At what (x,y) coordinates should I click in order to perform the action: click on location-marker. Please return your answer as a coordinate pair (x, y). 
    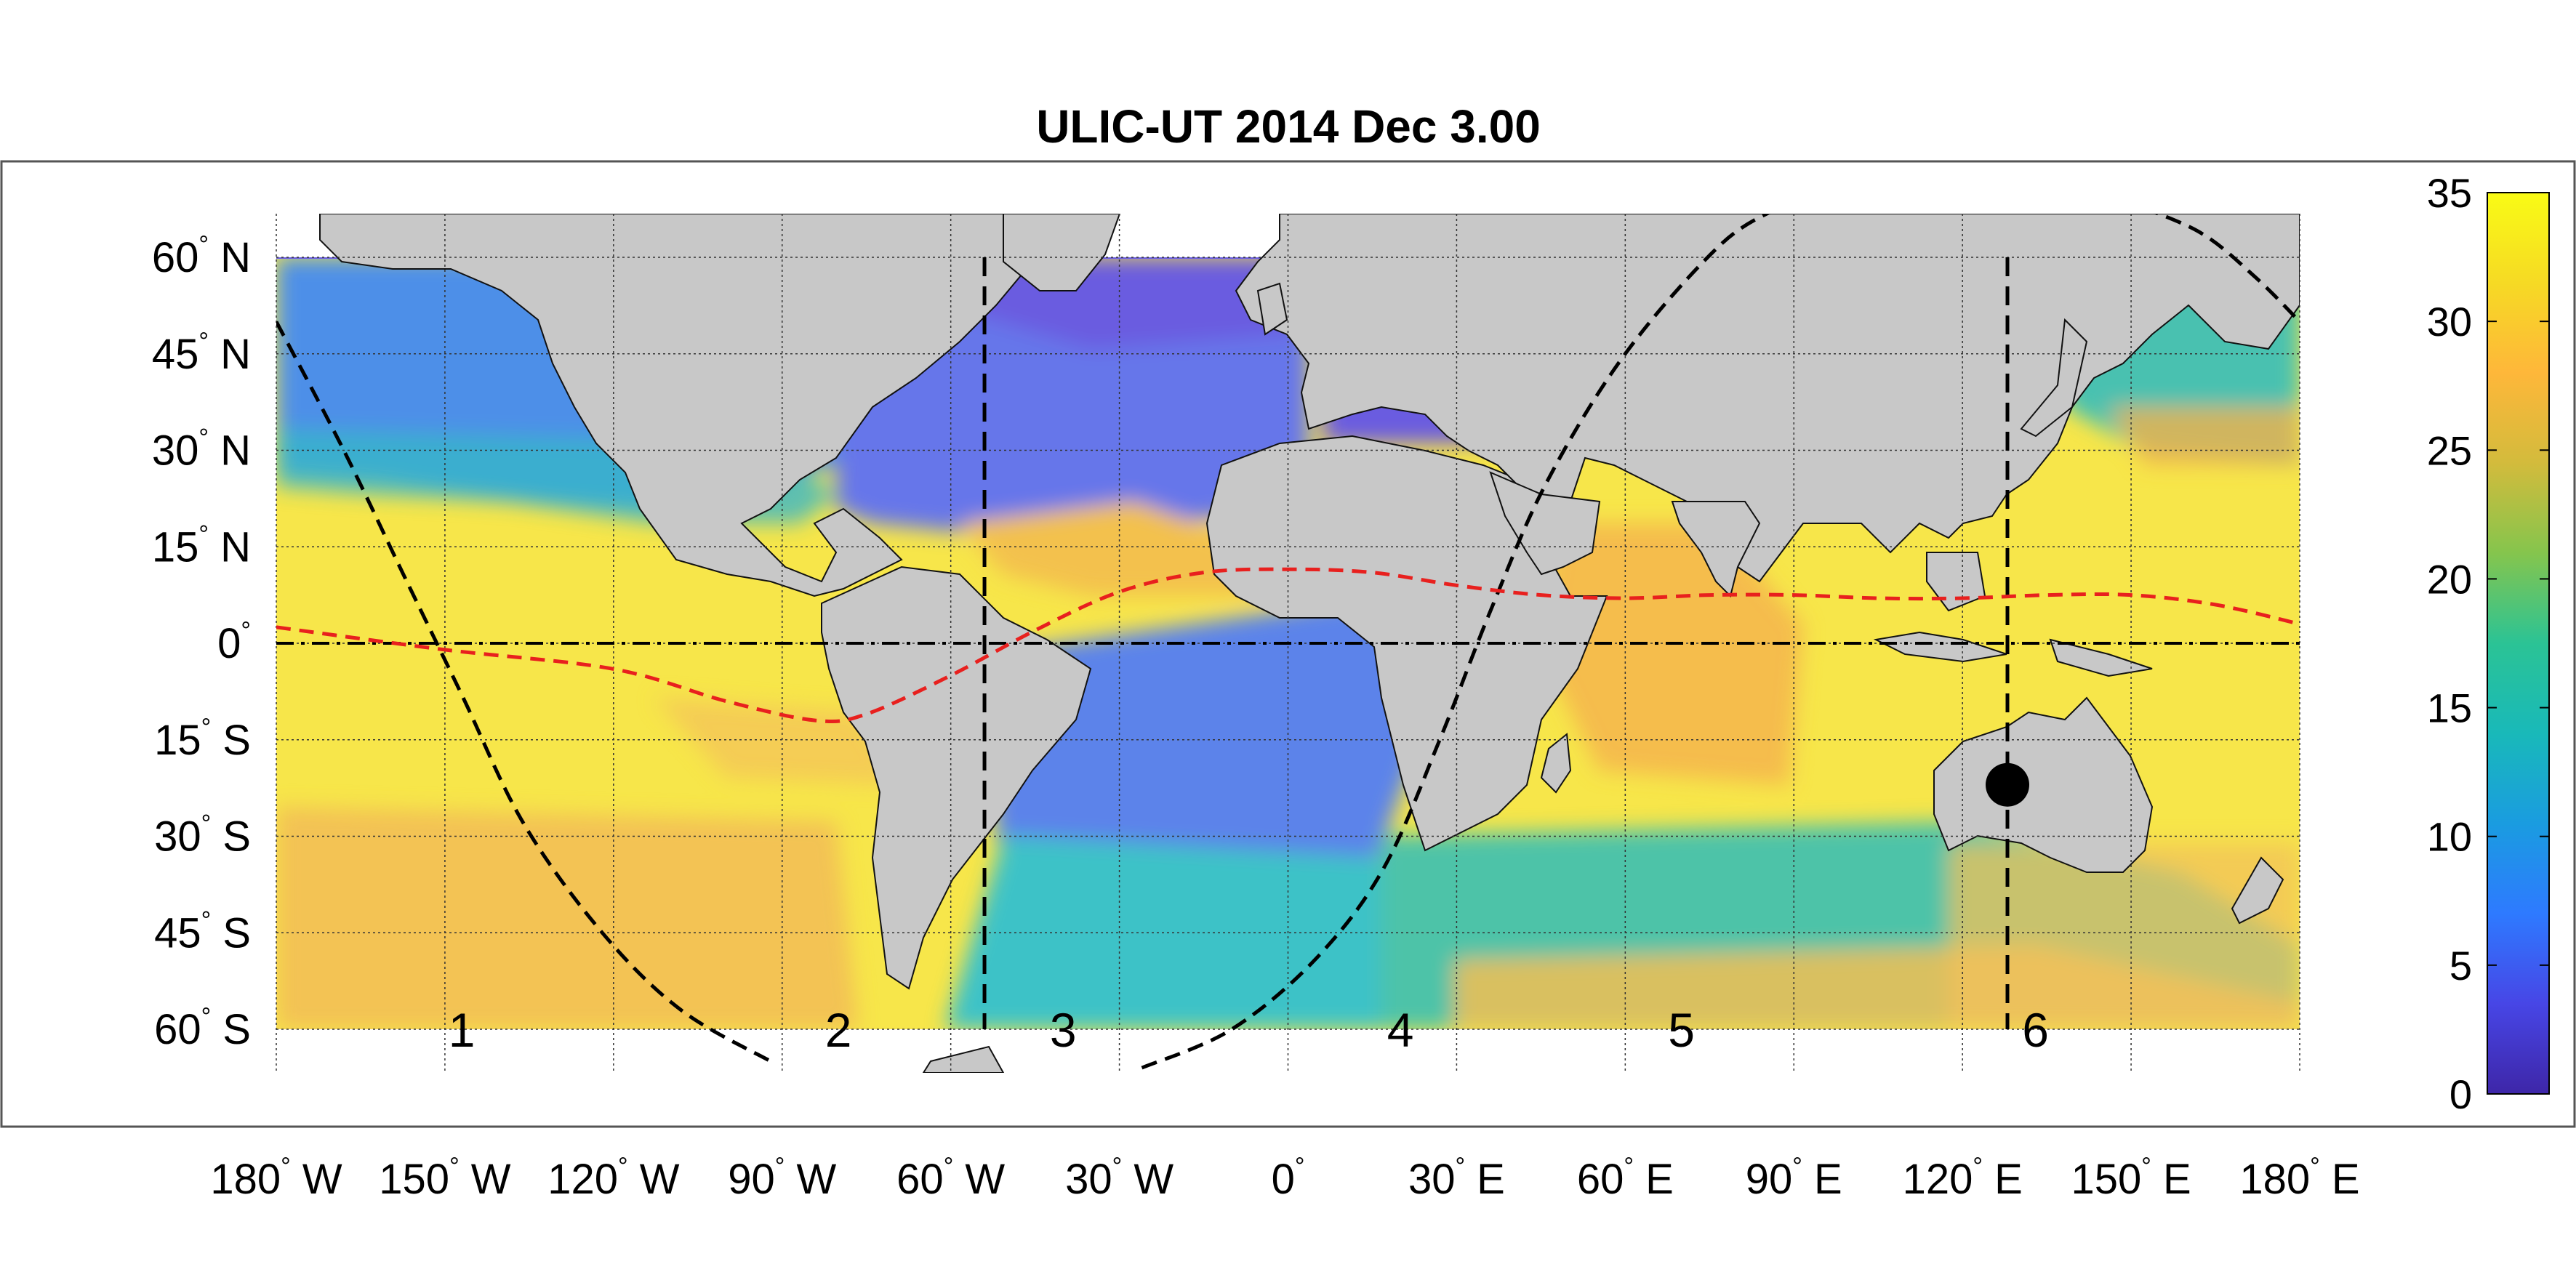
    Looking at the image, I should click on (2008, 784).